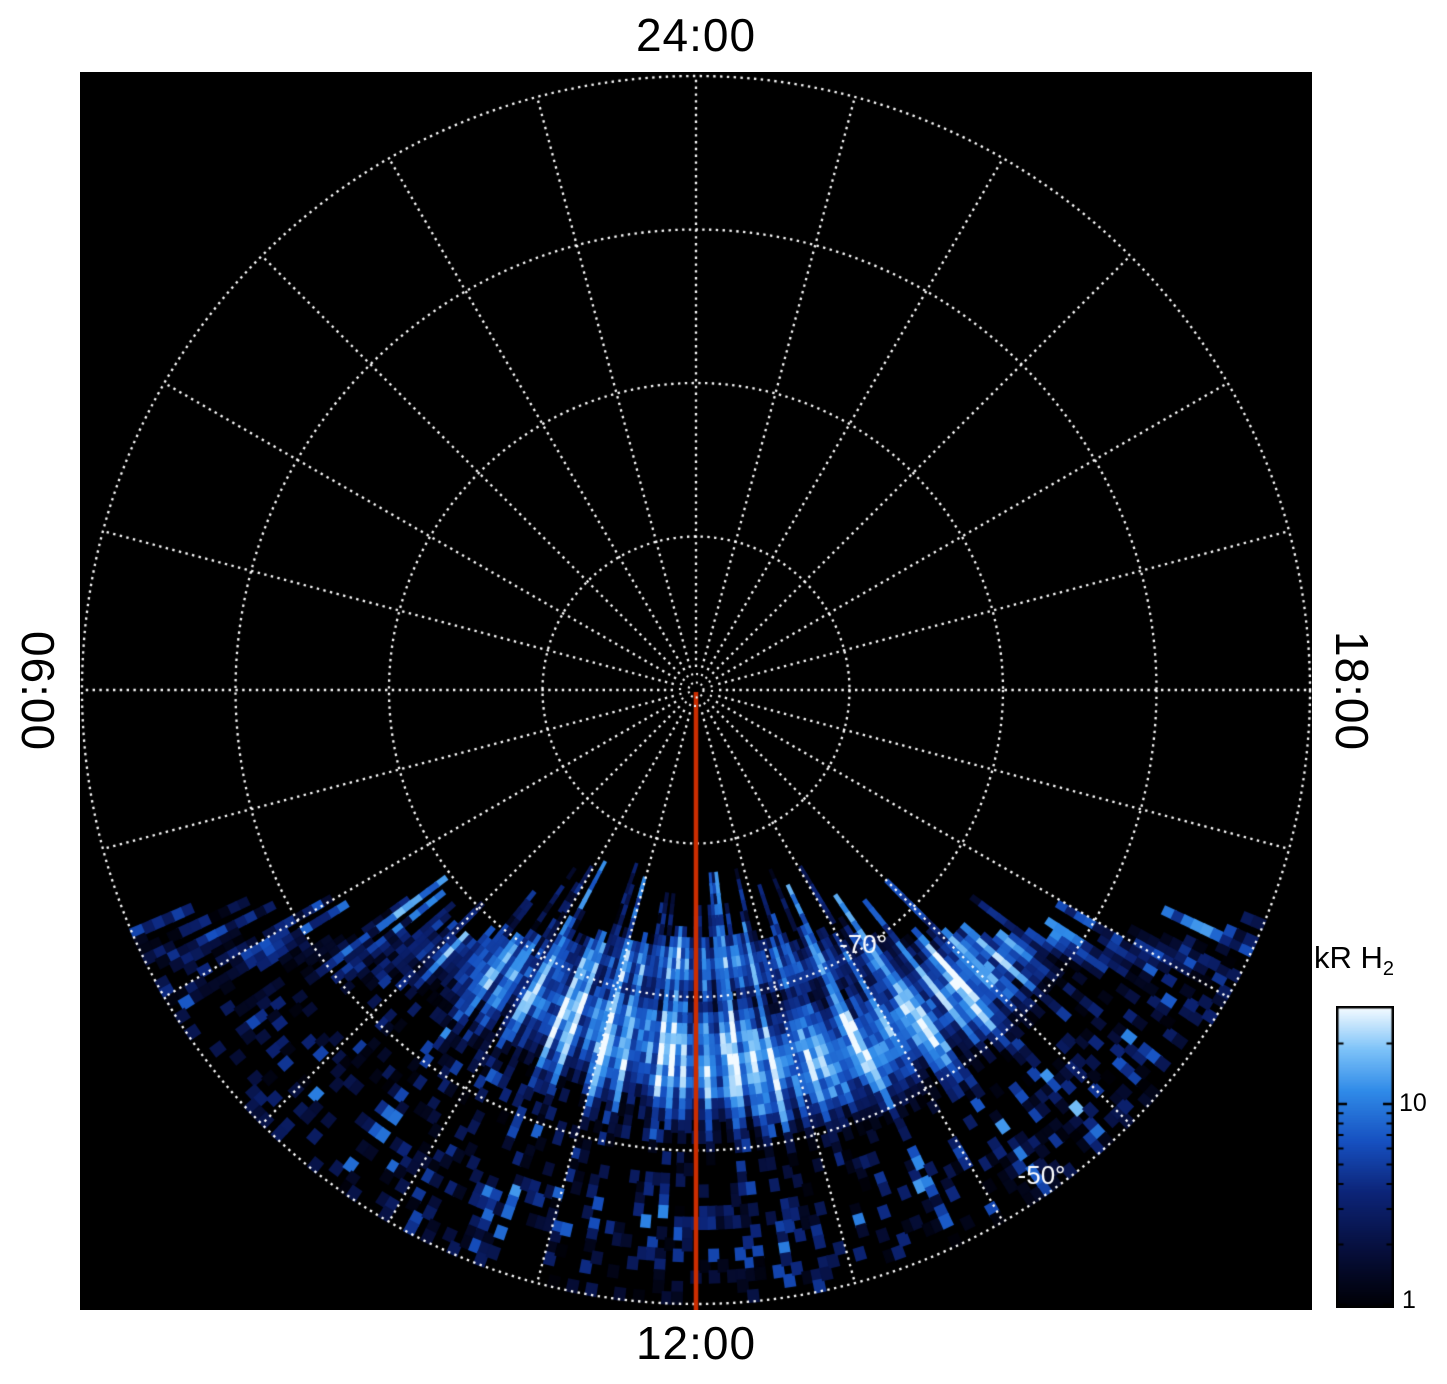  I want to click on local-time-label-24: 24:00, so click(696, 35).